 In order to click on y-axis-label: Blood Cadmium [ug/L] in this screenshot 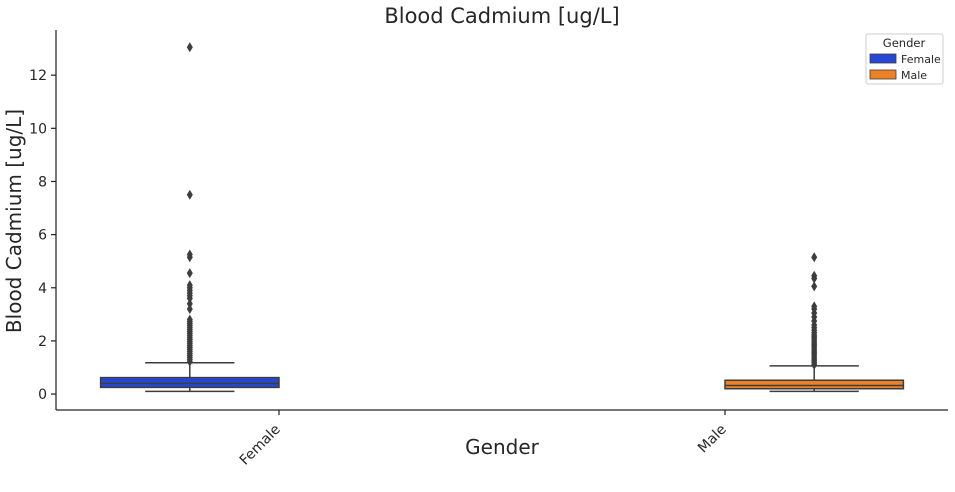, I will do `click(14, 221)`.